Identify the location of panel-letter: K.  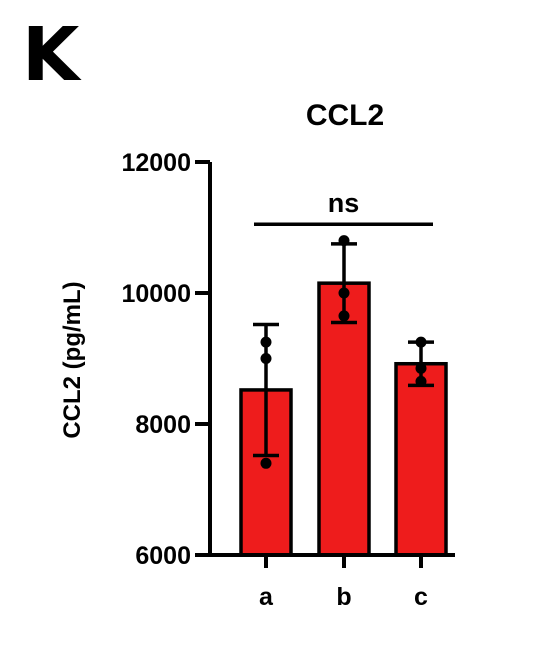
(51, 55).